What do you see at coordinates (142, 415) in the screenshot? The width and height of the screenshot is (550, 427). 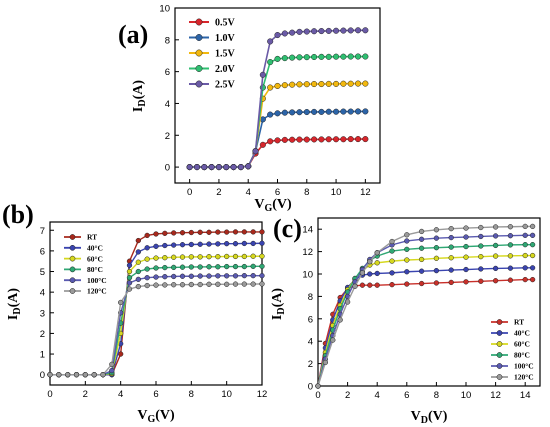 I see `x-axis-label-main: V` at bounding box center [142, 415].